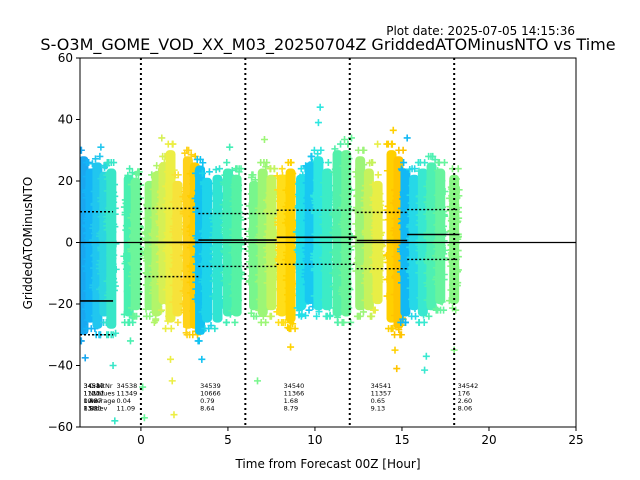 This screenshot has height=480, width=640. I want to click on orbit-stat-line: 8.81, so click(90, 409).